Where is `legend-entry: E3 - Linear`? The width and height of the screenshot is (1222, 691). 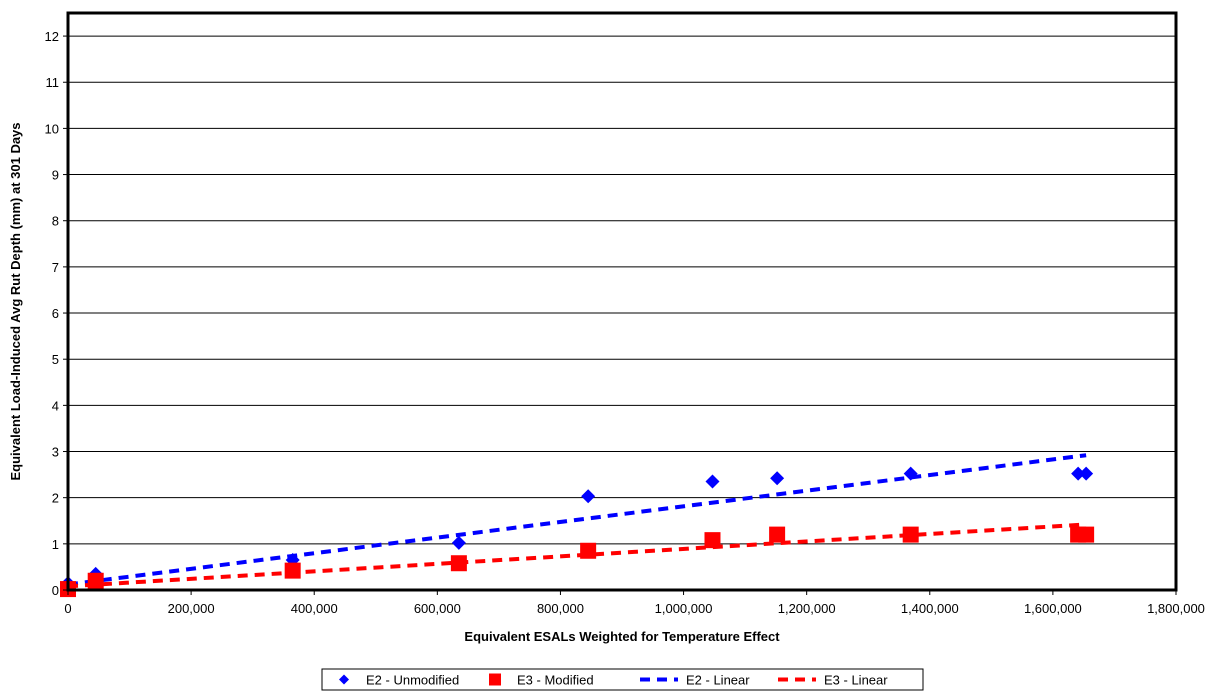
legend-entry: E3 - Linear is located at coordinates (833, 680).